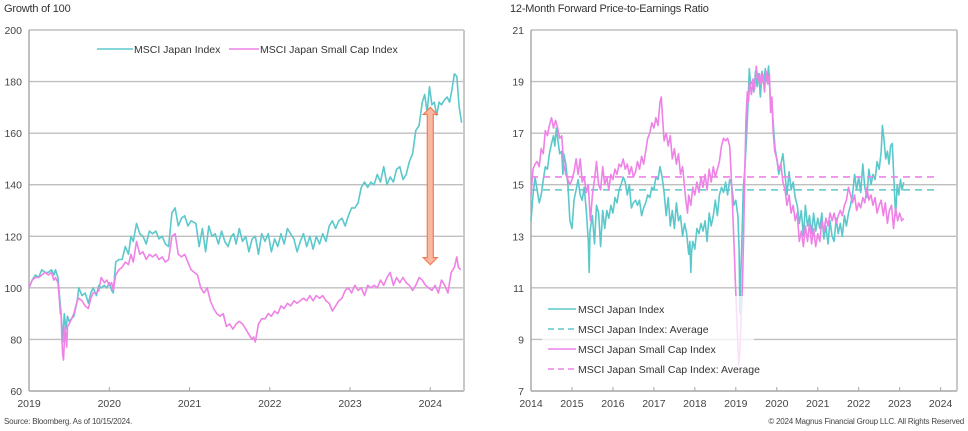 The width and height of the screenshot is (968, 431). I want to click on right-y-tick-label: 13, so click(518, 237).